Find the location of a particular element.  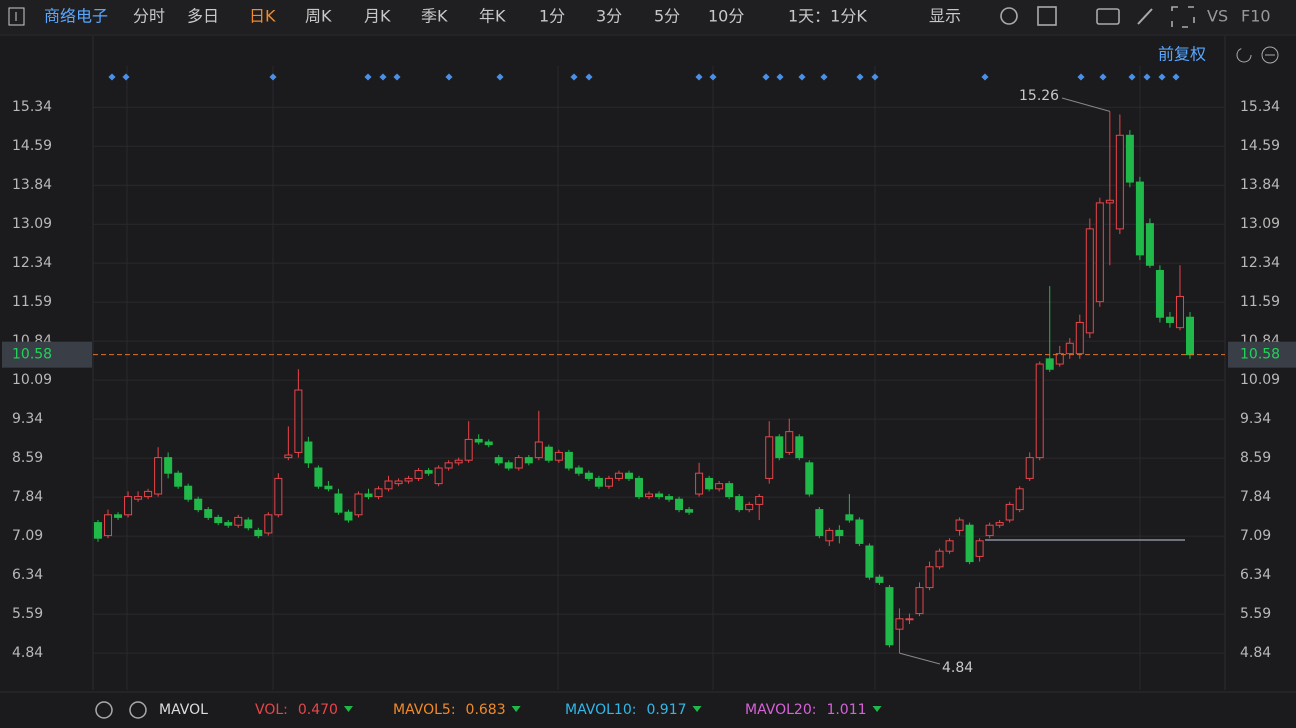

high-label: 15.26 is located at coordinates (1039, 96).